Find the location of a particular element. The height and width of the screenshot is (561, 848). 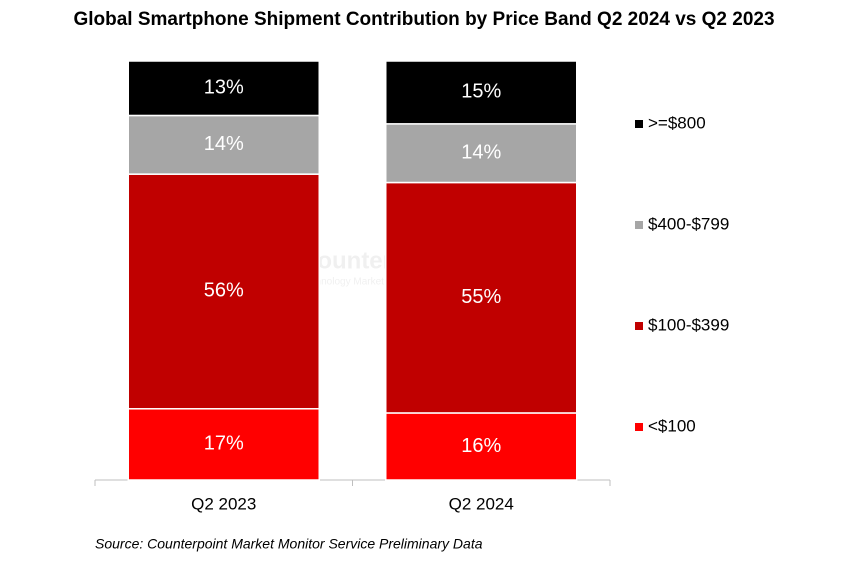

data-label: 15% is located at coordinates (481, 92).